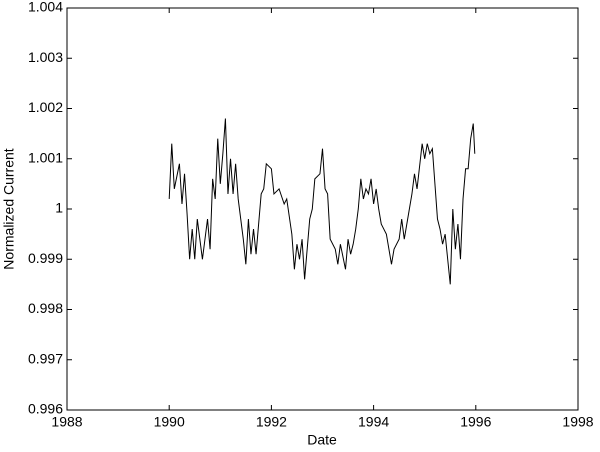  What do you see at coordinates (66, 422) in the screenshot?
I see `x-tick-label: 1988` at bounding box center [66, 422].